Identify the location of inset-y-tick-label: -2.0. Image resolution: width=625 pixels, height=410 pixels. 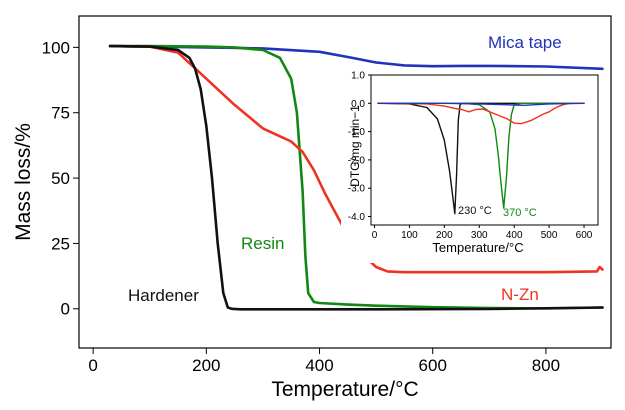
(357, 160).